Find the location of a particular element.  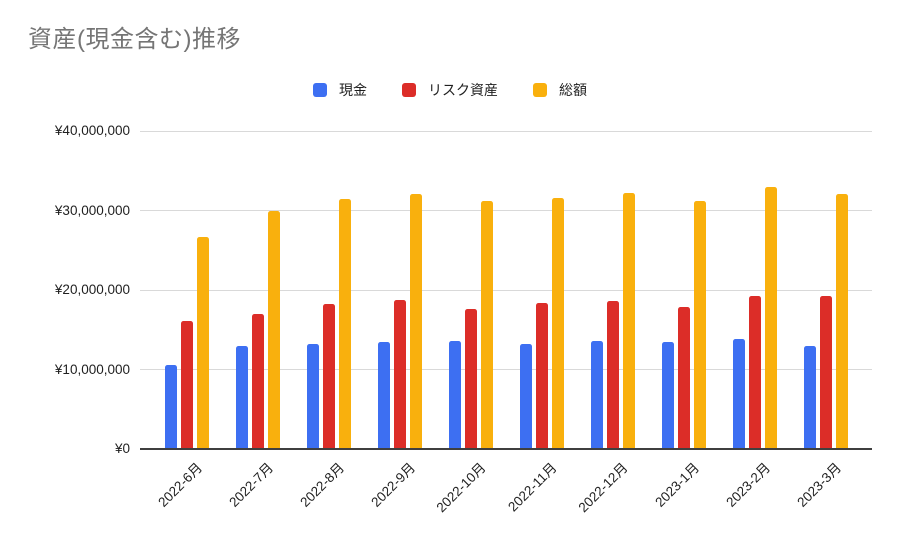

x-axis-tick-label: 2022-7月 is located at coordinates (251, 485).